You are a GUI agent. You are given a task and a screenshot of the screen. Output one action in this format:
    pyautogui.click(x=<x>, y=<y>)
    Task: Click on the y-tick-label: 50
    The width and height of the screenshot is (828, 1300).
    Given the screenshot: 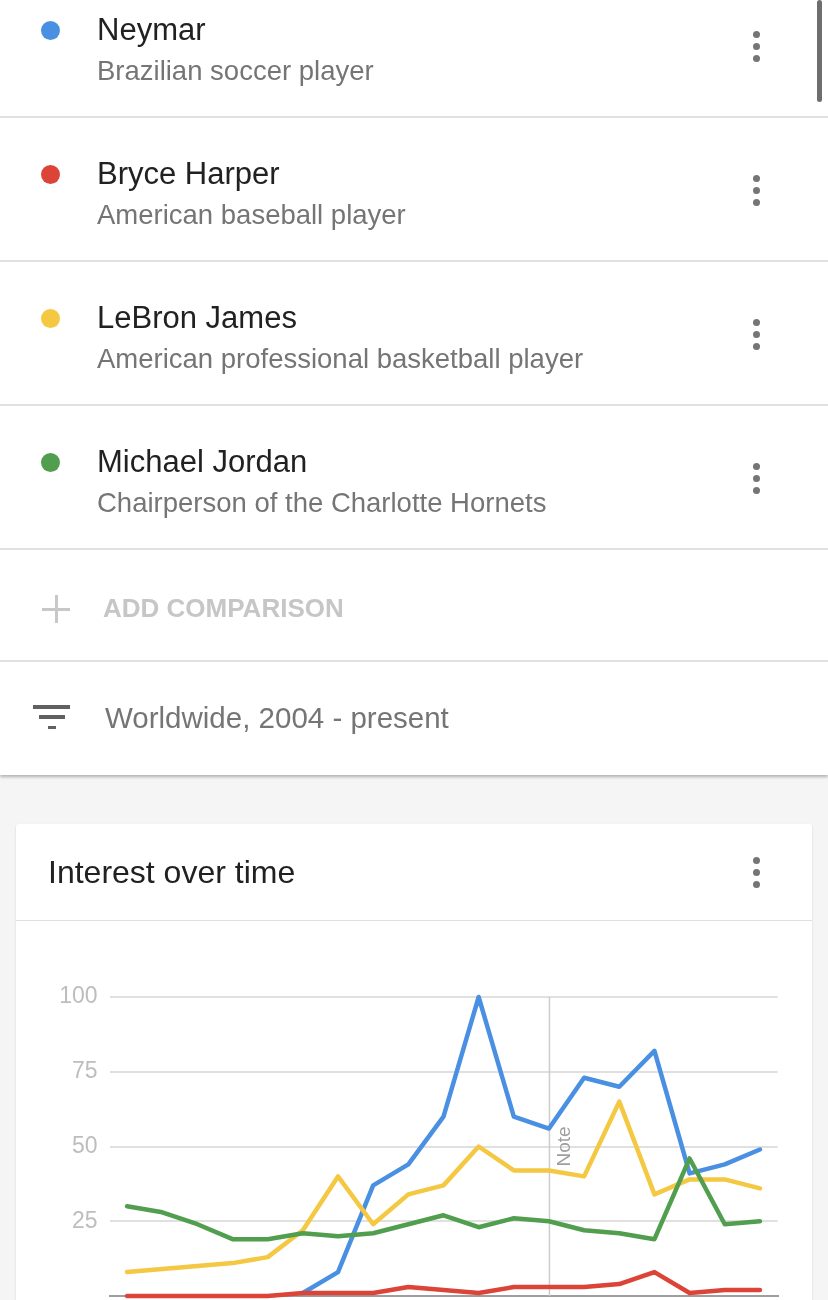 What is the action you would take?
    pyautogui.click(x=84, y=1144)
    